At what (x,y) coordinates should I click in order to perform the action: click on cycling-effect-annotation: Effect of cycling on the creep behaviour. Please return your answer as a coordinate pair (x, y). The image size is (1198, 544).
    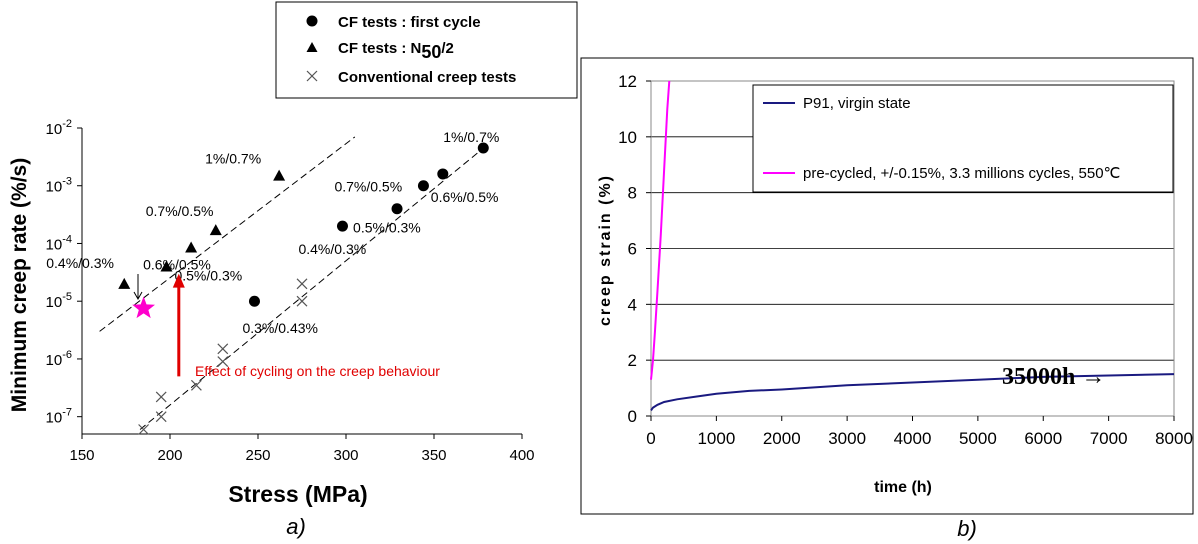
    Looking at the image, I should click on (306, 326).